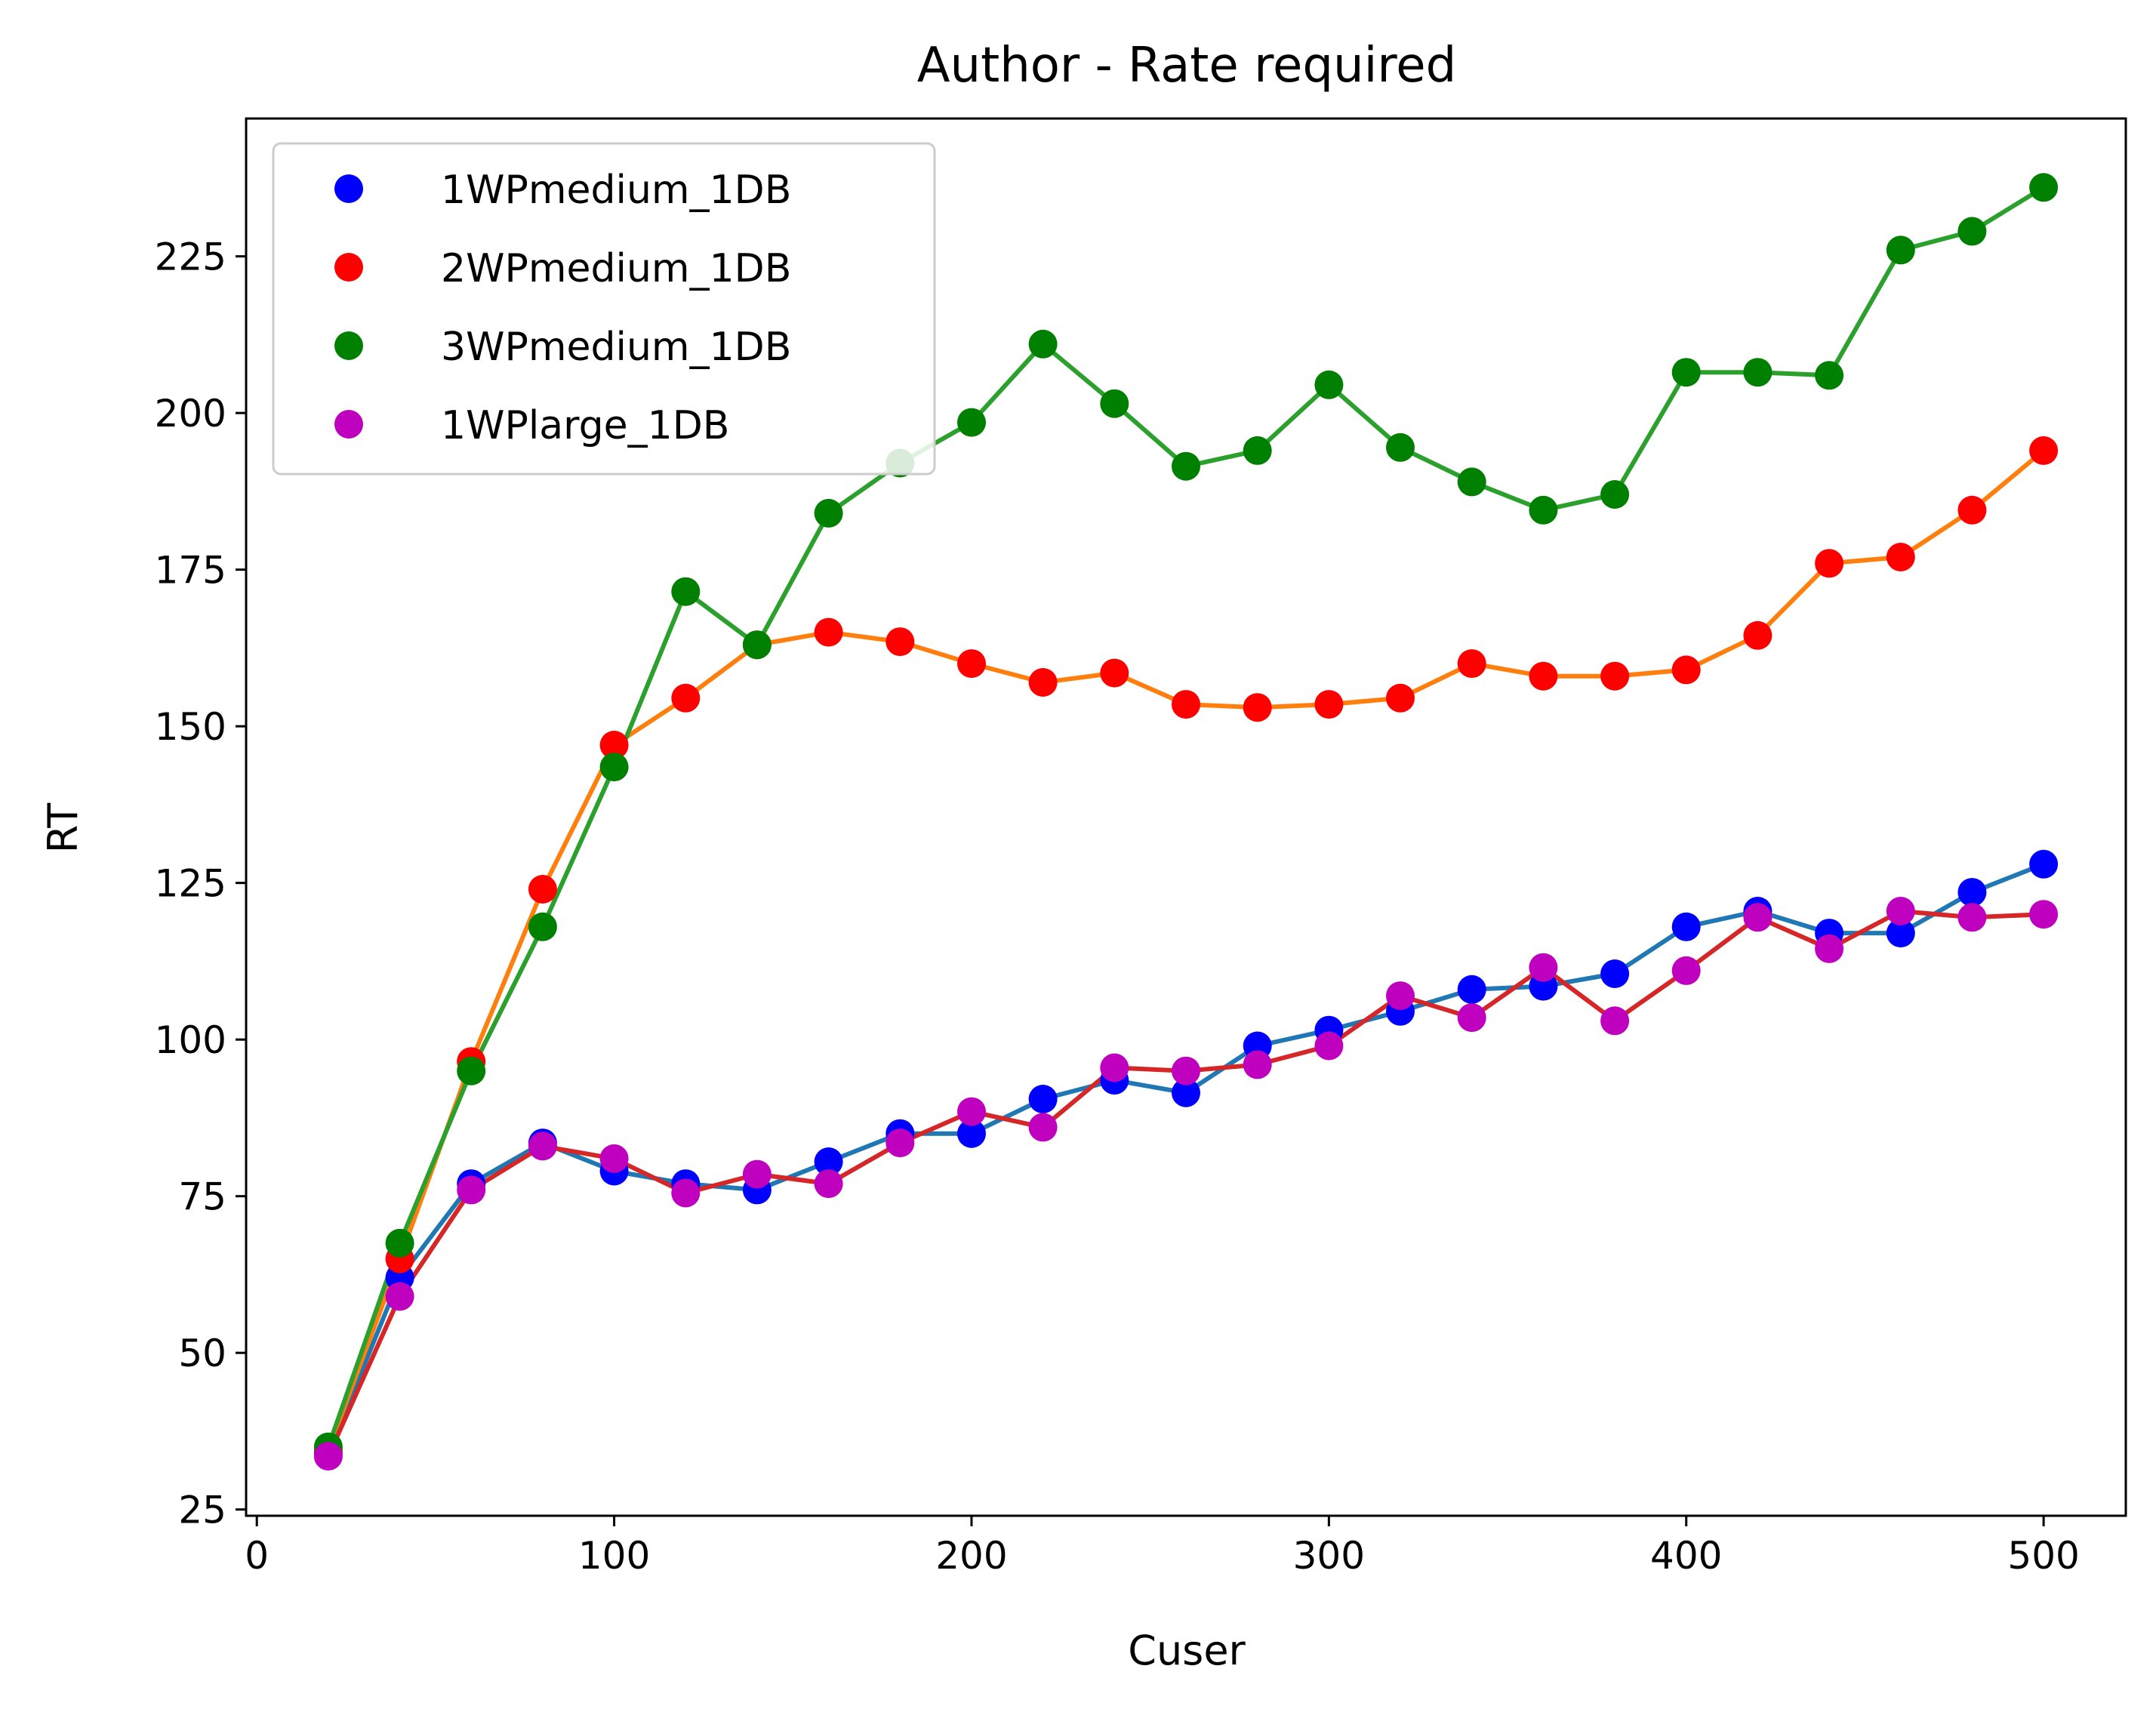  Describe the element at coordinates (190, 257) in the screenshot. I see `y-tick-label: 225` at that location.